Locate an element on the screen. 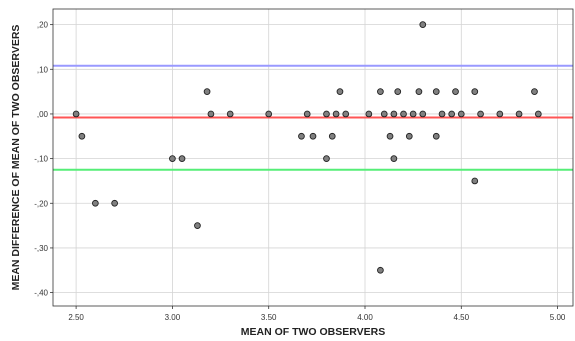  y-tick-labels: ,20 ,10 ,00 -,10 -,20 -,30 -,40 is located at coordinates (43, 159).